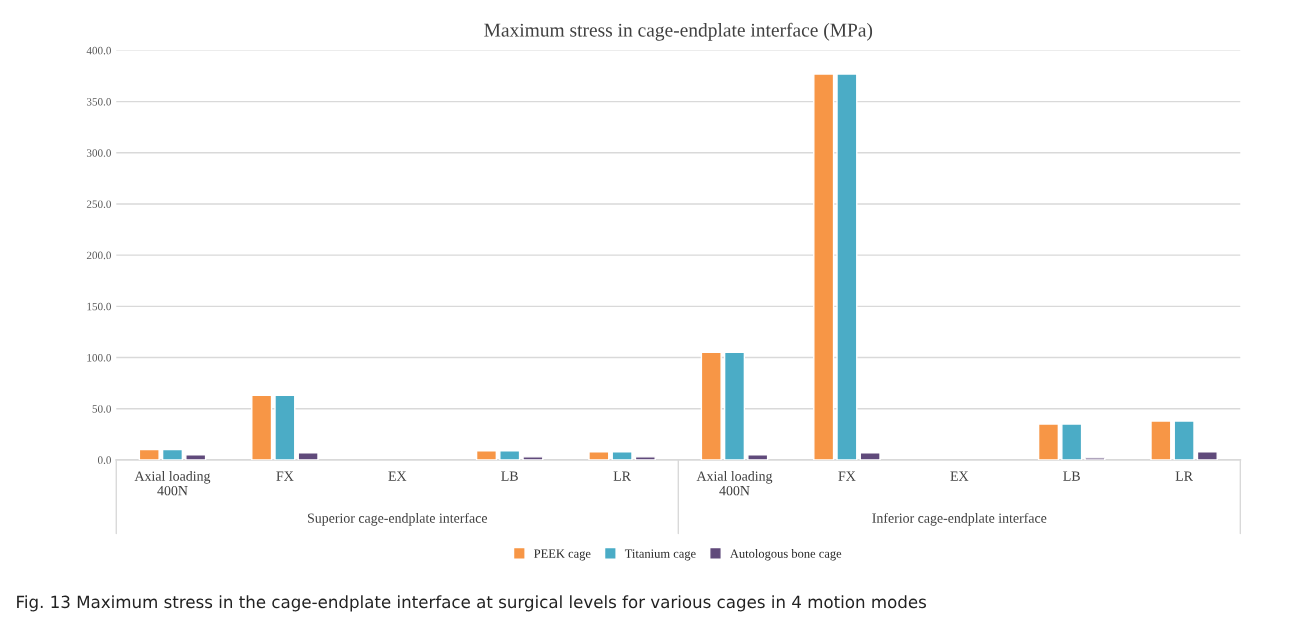 This screenshot has width=1292, height=630. What do you see at coordinates (99, 306) in the screenshot?
I see `y-tick-label: 150.0` at bounding box center [99, 306].